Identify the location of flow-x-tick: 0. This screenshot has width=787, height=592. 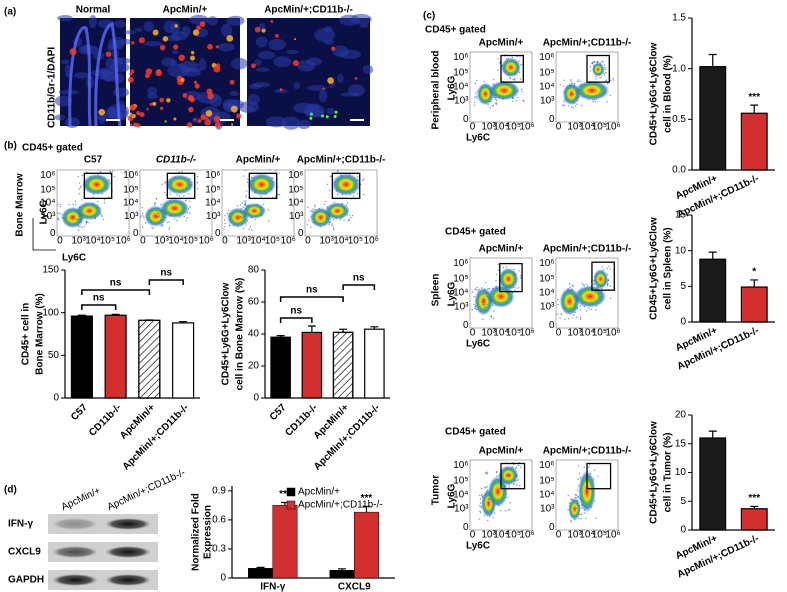
(60, 241).